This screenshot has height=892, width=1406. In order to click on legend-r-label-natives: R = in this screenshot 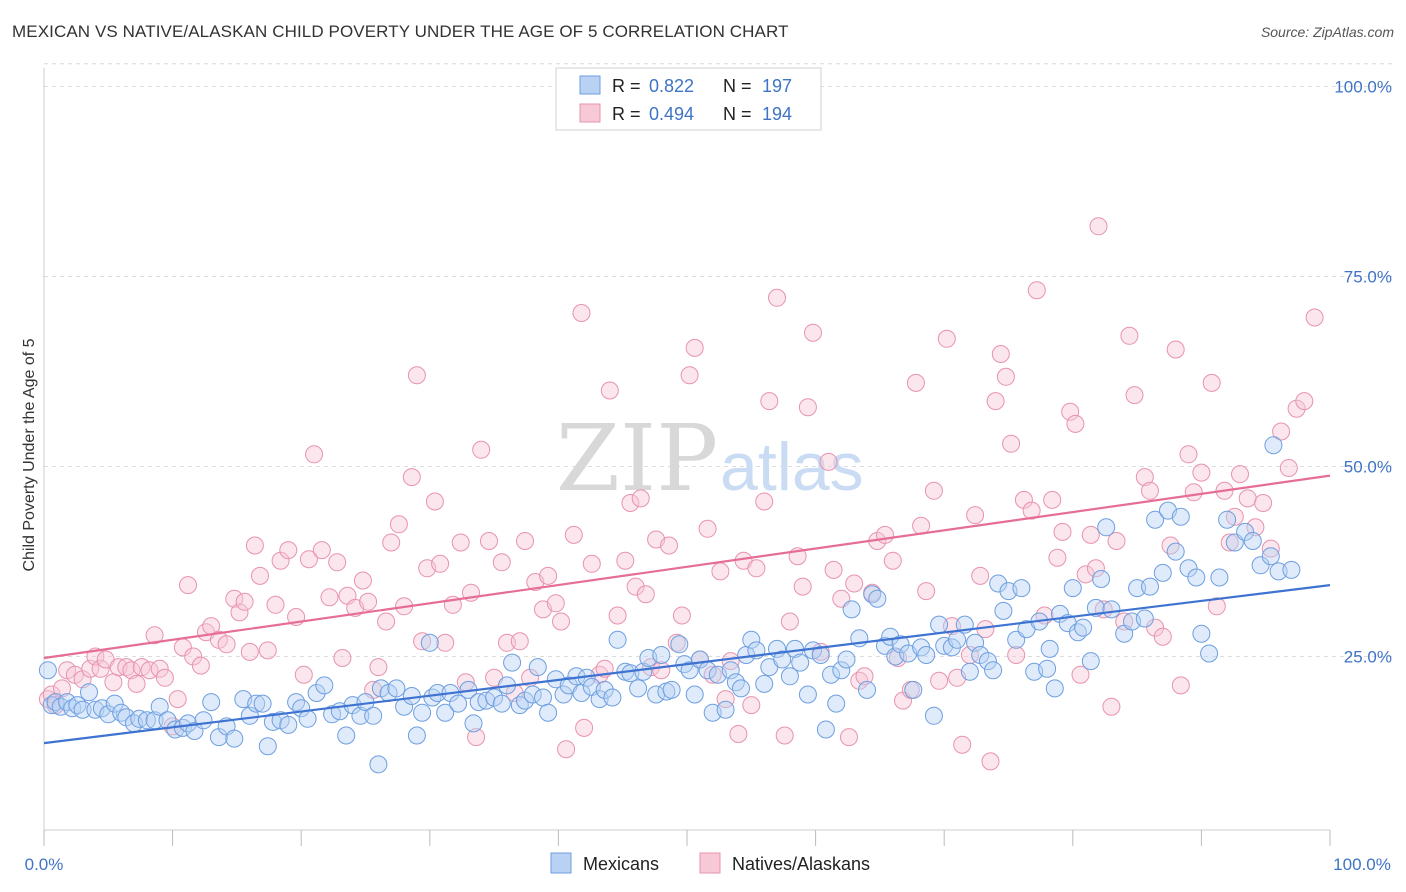, I will do `click(626, 114)`.